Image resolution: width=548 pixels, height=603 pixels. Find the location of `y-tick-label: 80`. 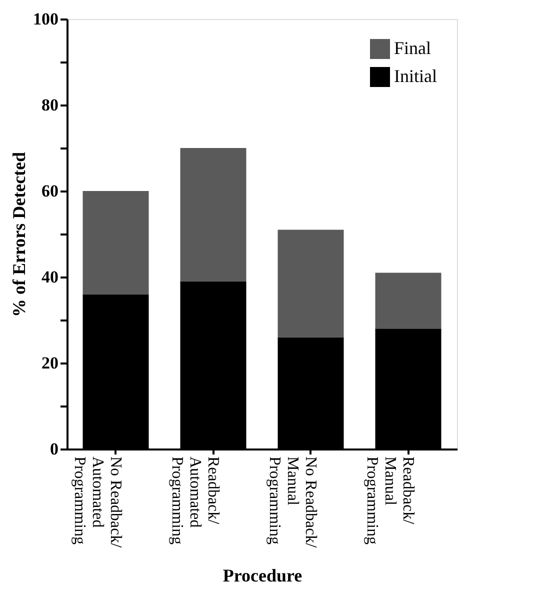

y-tick-label: 80 is located at coordinates (50, 105).